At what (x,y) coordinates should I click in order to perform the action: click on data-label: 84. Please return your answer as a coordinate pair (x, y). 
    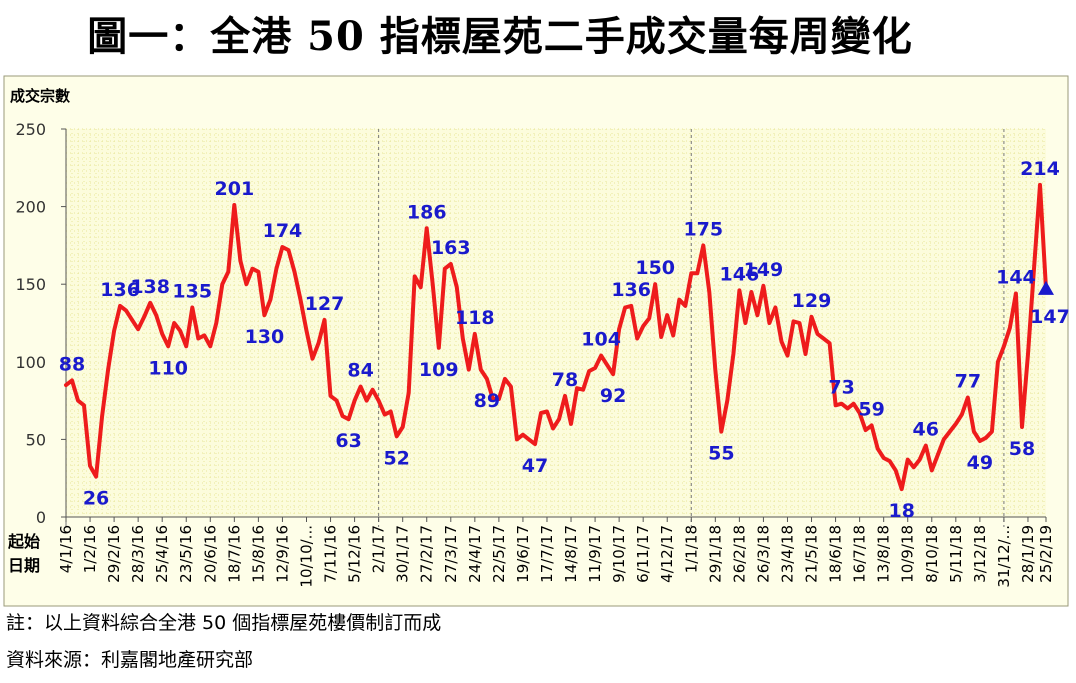
    Looking at the image, I should click on (360, 371).